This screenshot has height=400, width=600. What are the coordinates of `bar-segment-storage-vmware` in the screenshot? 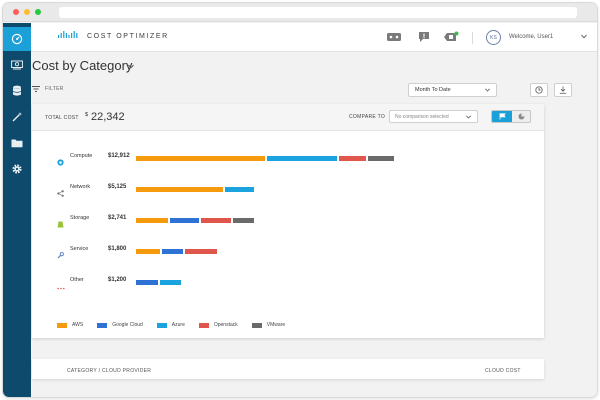 It's located at (243, 220).